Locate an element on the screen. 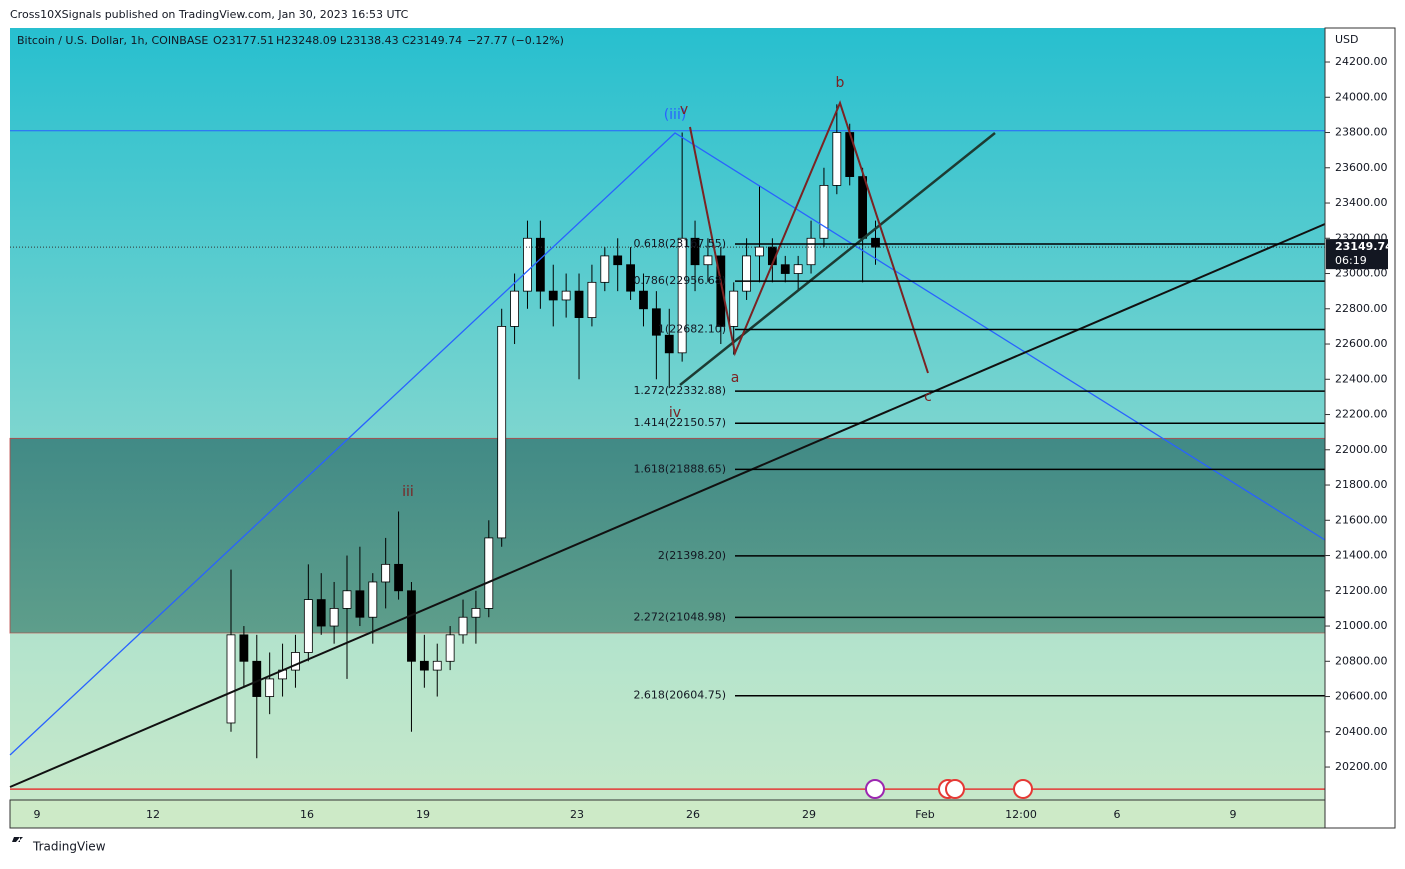  wave-zigzag is located at coordinates (809, 237).